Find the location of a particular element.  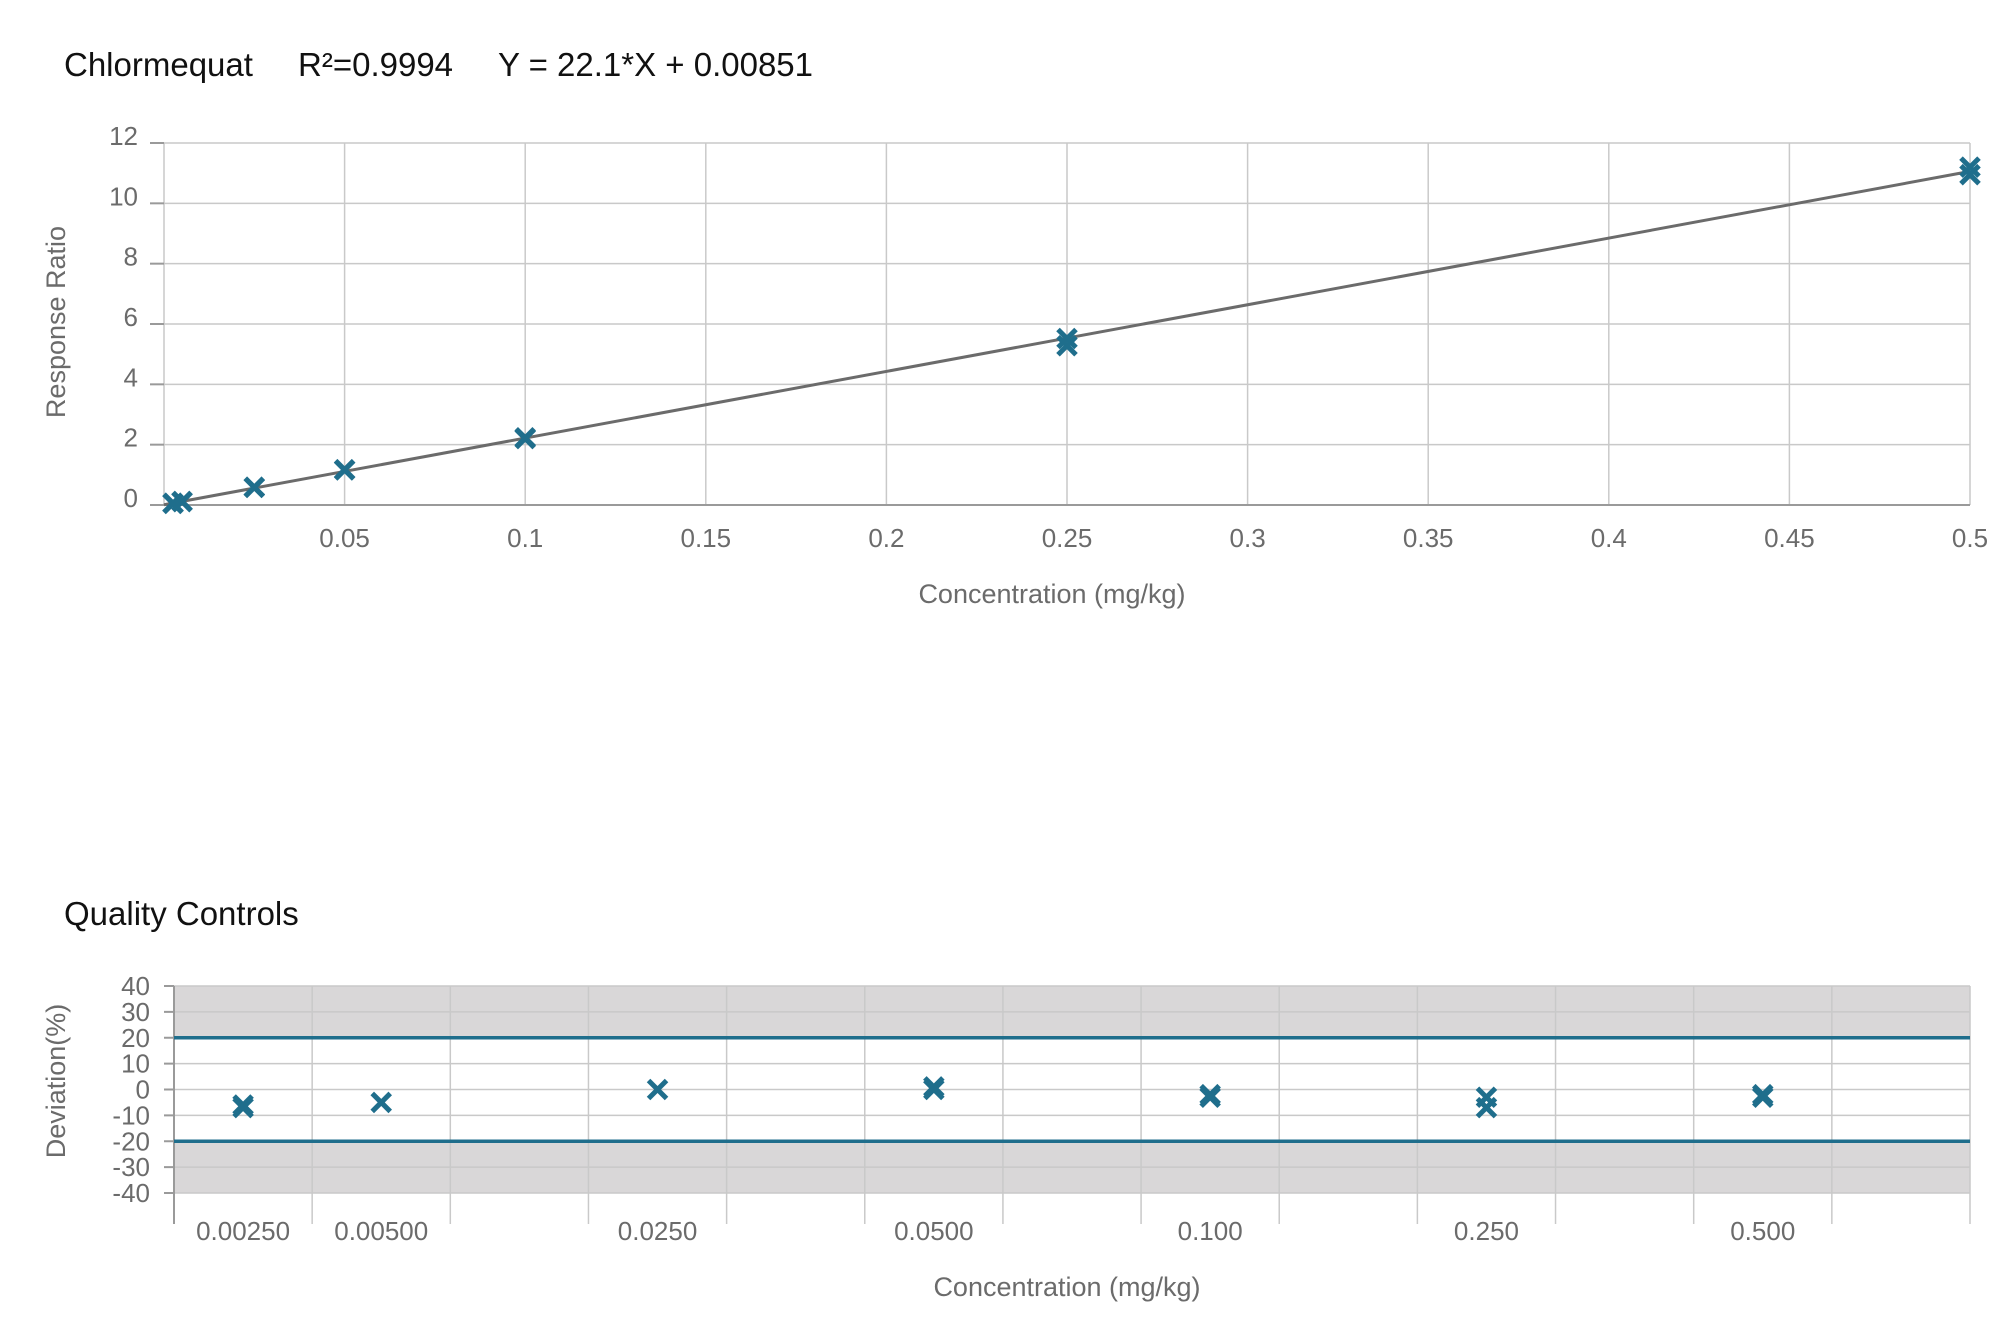

y-tick-label: 2 is located at coordinates (131, 438).